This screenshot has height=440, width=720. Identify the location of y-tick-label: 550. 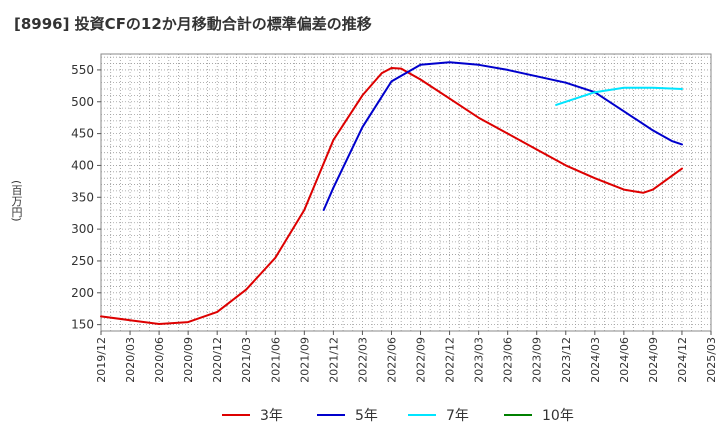
(82, 70).